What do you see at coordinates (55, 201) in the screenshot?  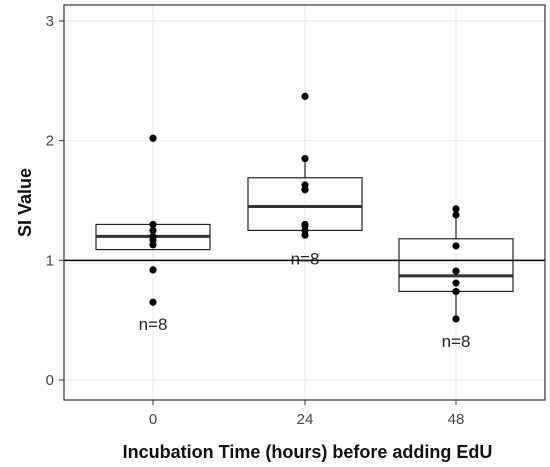 I see `y-axis: 0 1 2 3` at bounding box center [55, 201].